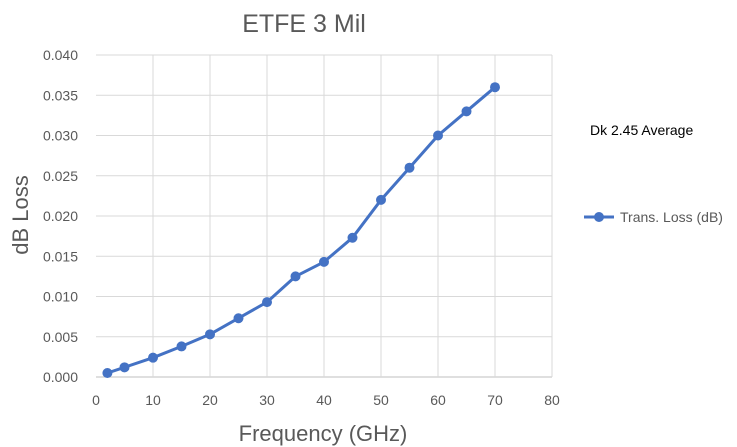 The width and height of the screenshot is (737, 447). Describe the element at coordinates (304, 24) in the screenshot. I see `chart-title: ETFE 3 Mil` at that location.